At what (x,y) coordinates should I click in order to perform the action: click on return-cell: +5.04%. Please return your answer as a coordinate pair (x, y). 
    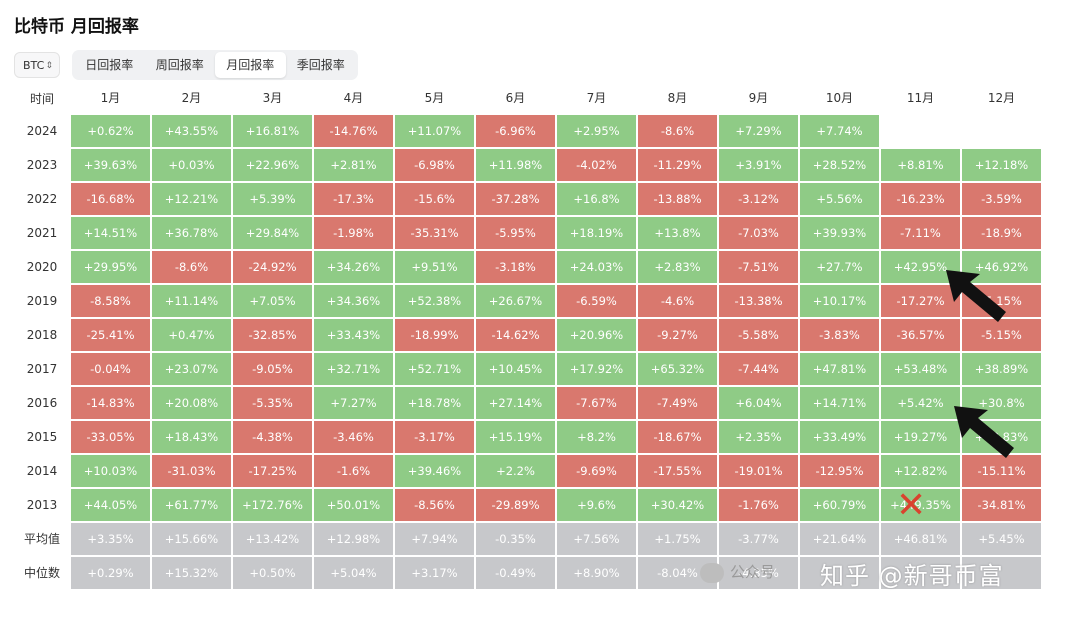
    Looking at the image, I should click on (353, 573).